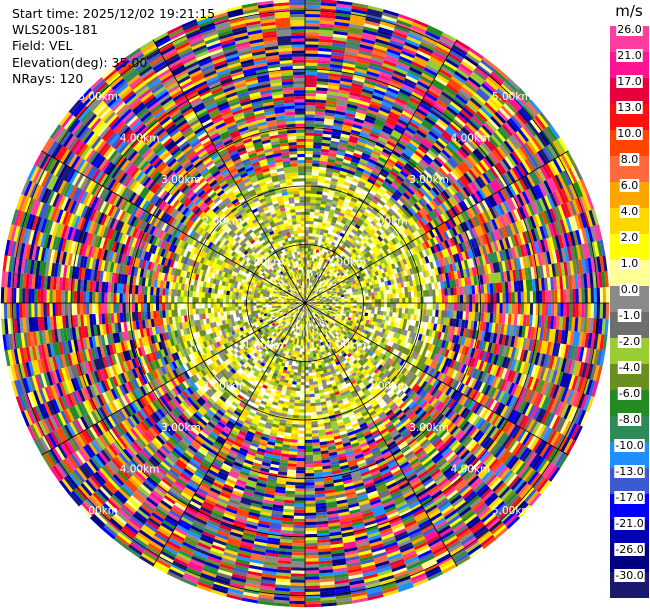 The image size is (650, 610). I want to click on colorbar-tick-label: -1.0, so click(629, 315).